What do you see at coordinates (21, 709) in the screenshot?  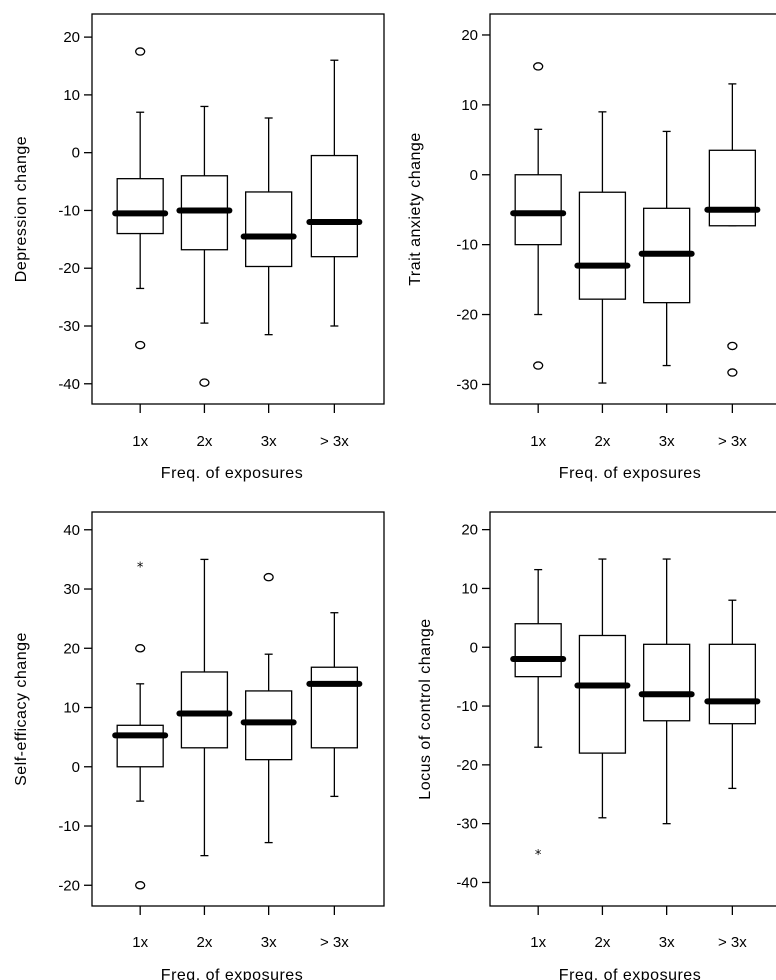 I see `y-axis-label: Self-efficacy change` at bounding box center [21, 709].